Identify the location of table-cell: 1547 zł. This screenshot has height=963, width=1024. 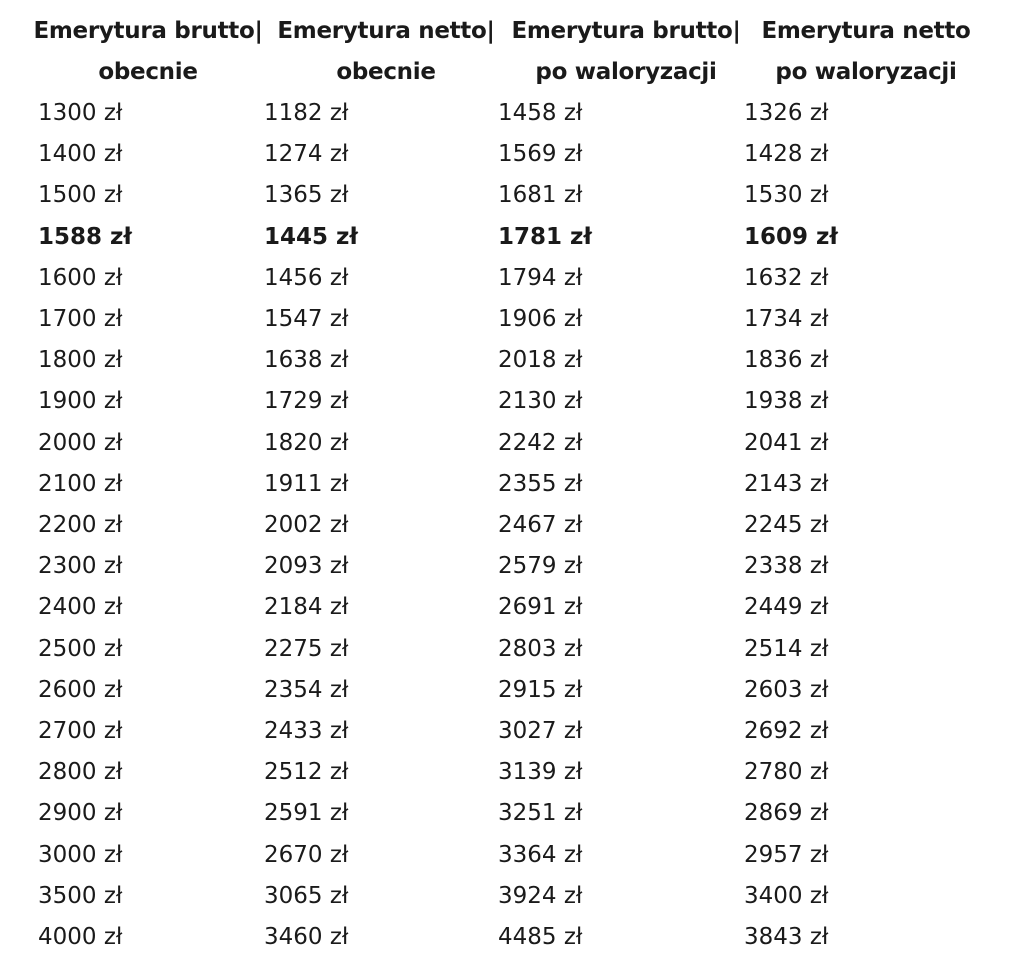
(306, 319).